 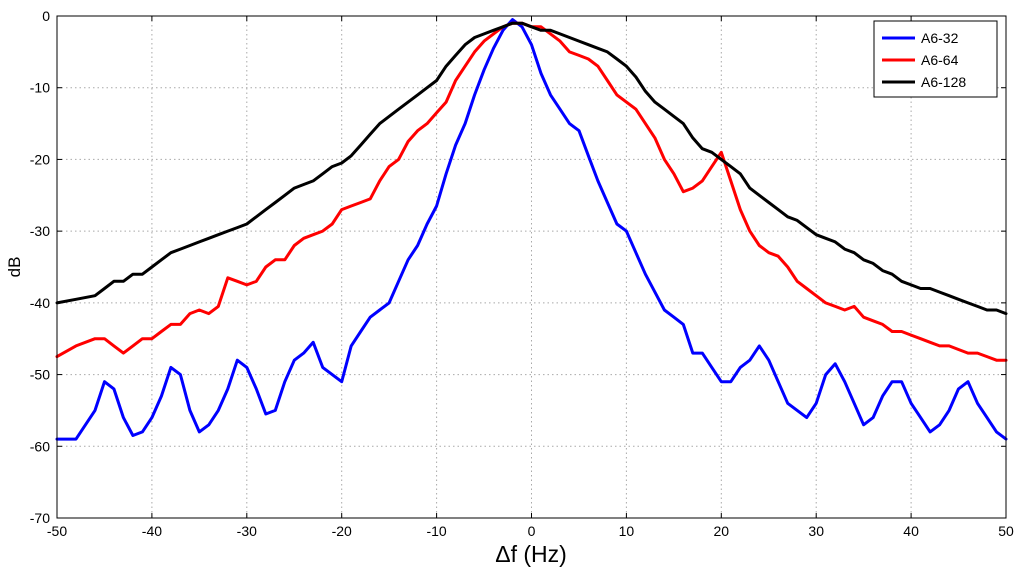 I want to click on y-tick-label: -20, so click(x=40, y=159).